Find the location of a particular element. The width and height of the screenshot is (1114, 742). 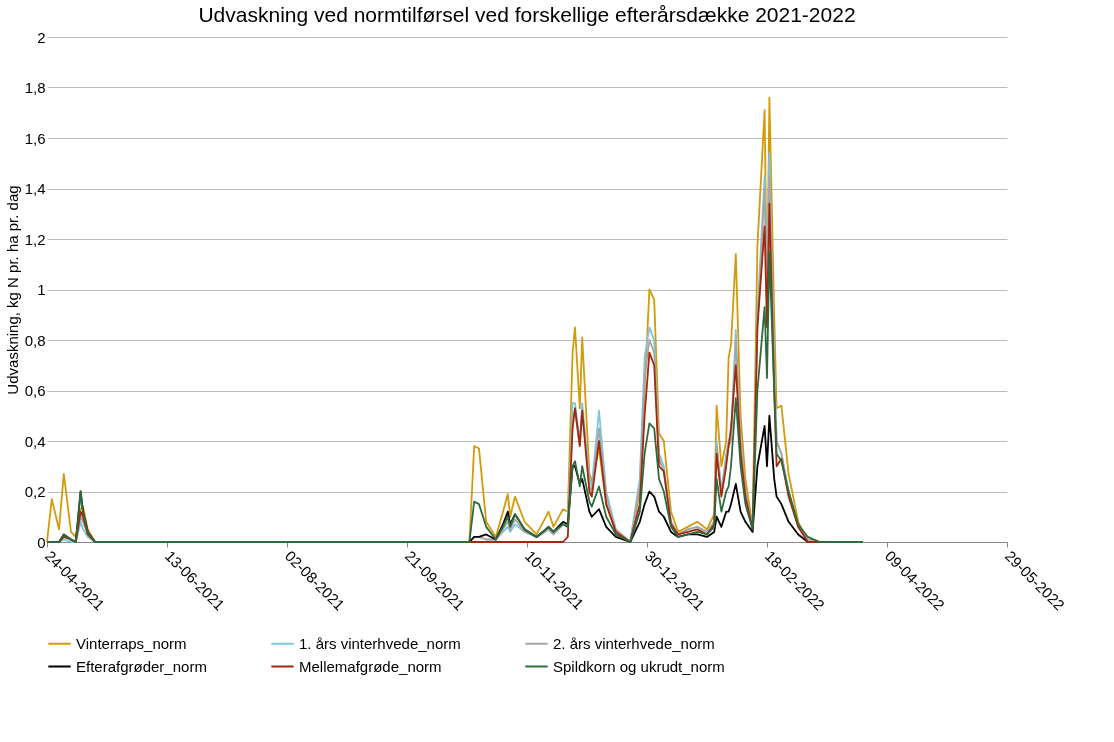

legend-label: Efterafgrøder_norm is located at coordinates (141, 666).